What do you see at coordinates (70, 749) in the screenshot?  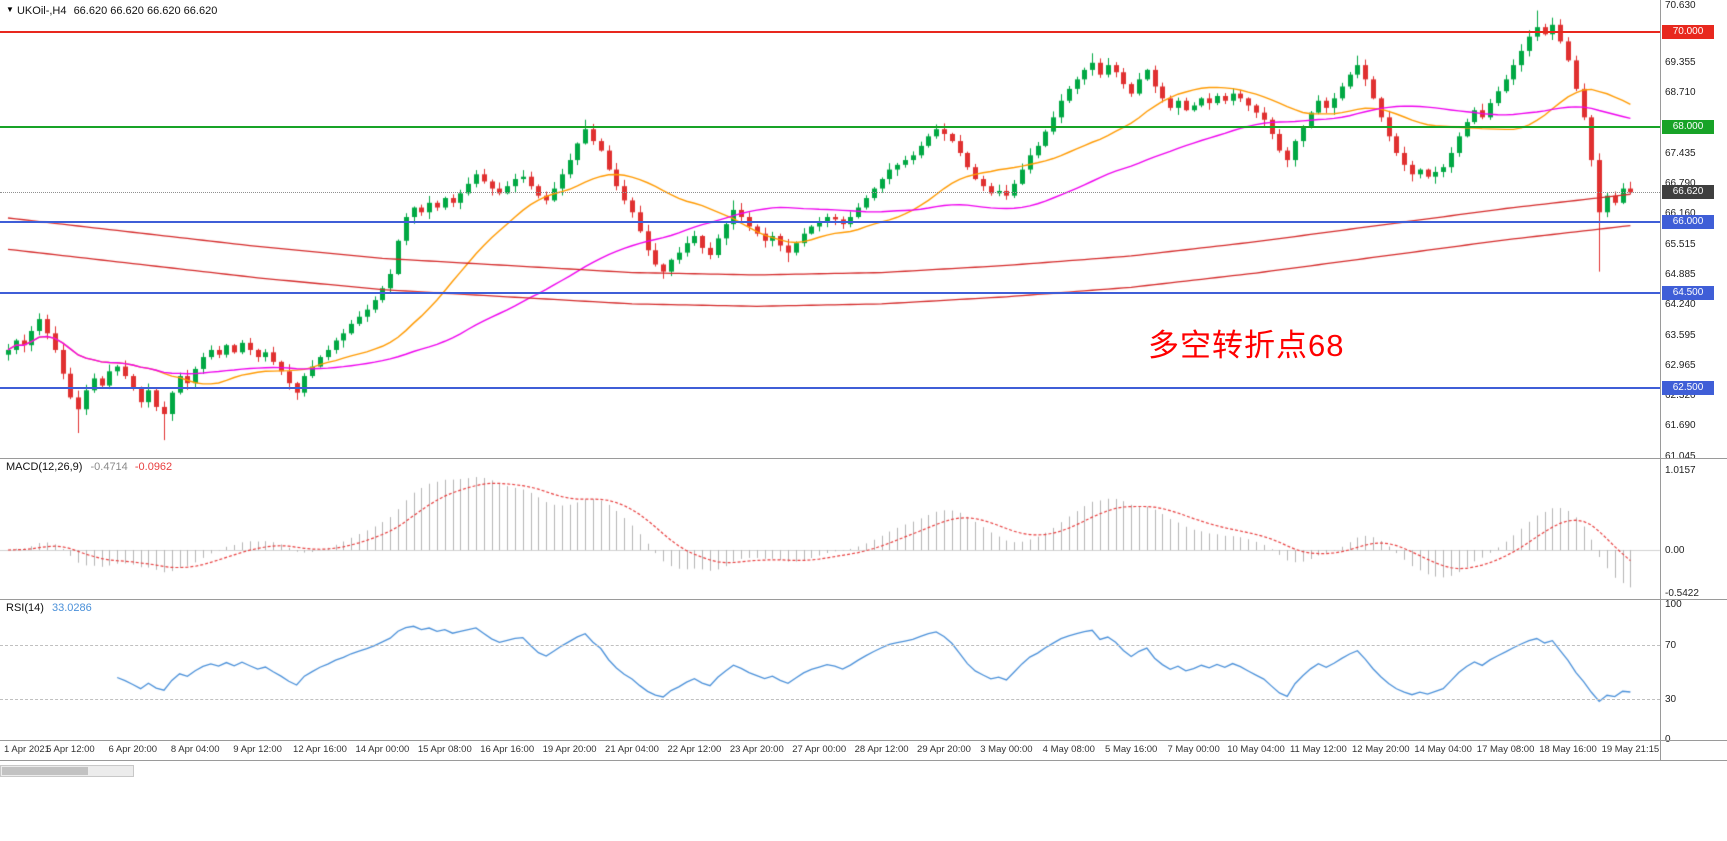 I see `time-axis-label: 5 Apr 12:00` at bounding box center [70, 749].